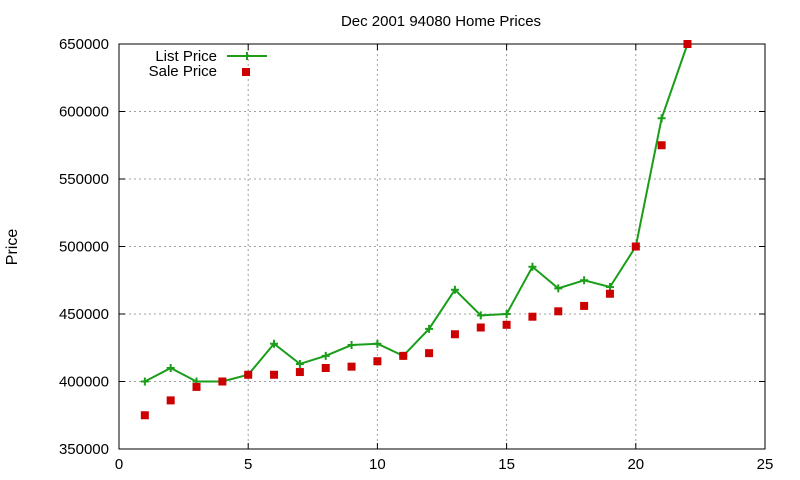  I want to click on y-tick-label: 450000, so click(84, 314).